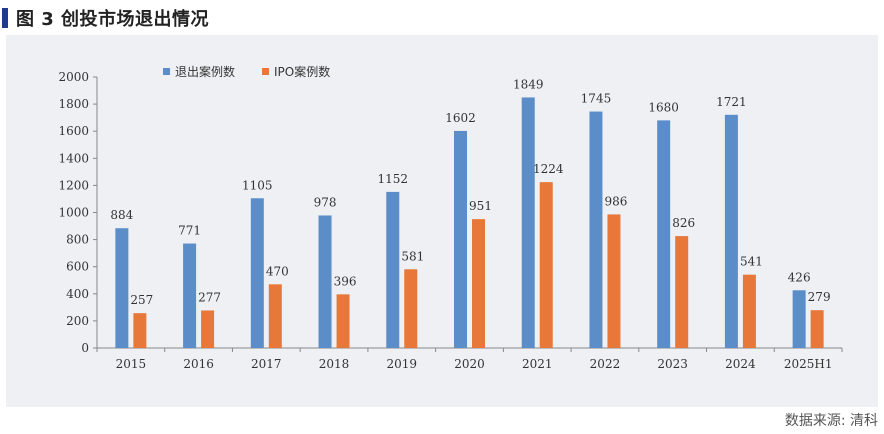 The image size is (884, 434). What do you see at coordinates (537, 364) in the screenshot?
I see `x-tick-label: 2021` at bounding box center [537, 364].